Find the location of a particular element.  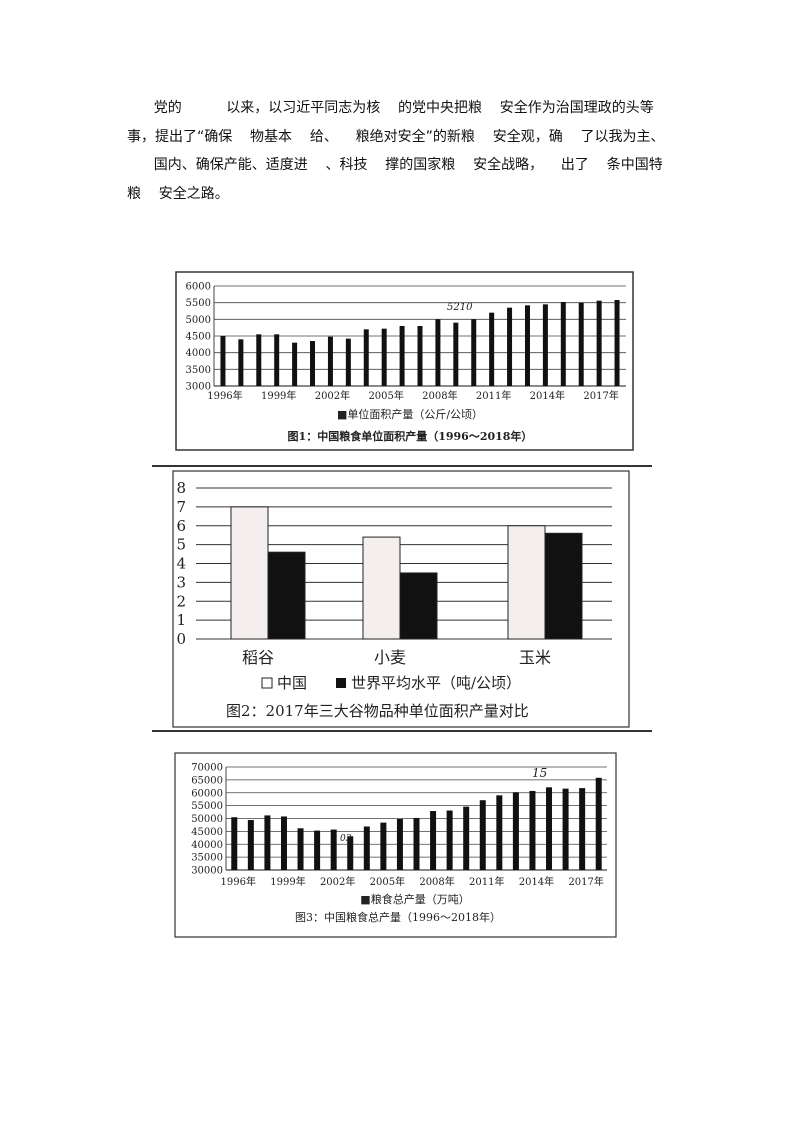

chart-title: 图2：2017年三大谷物品种单位面积产量对比 is located at coordinates (377, 711).